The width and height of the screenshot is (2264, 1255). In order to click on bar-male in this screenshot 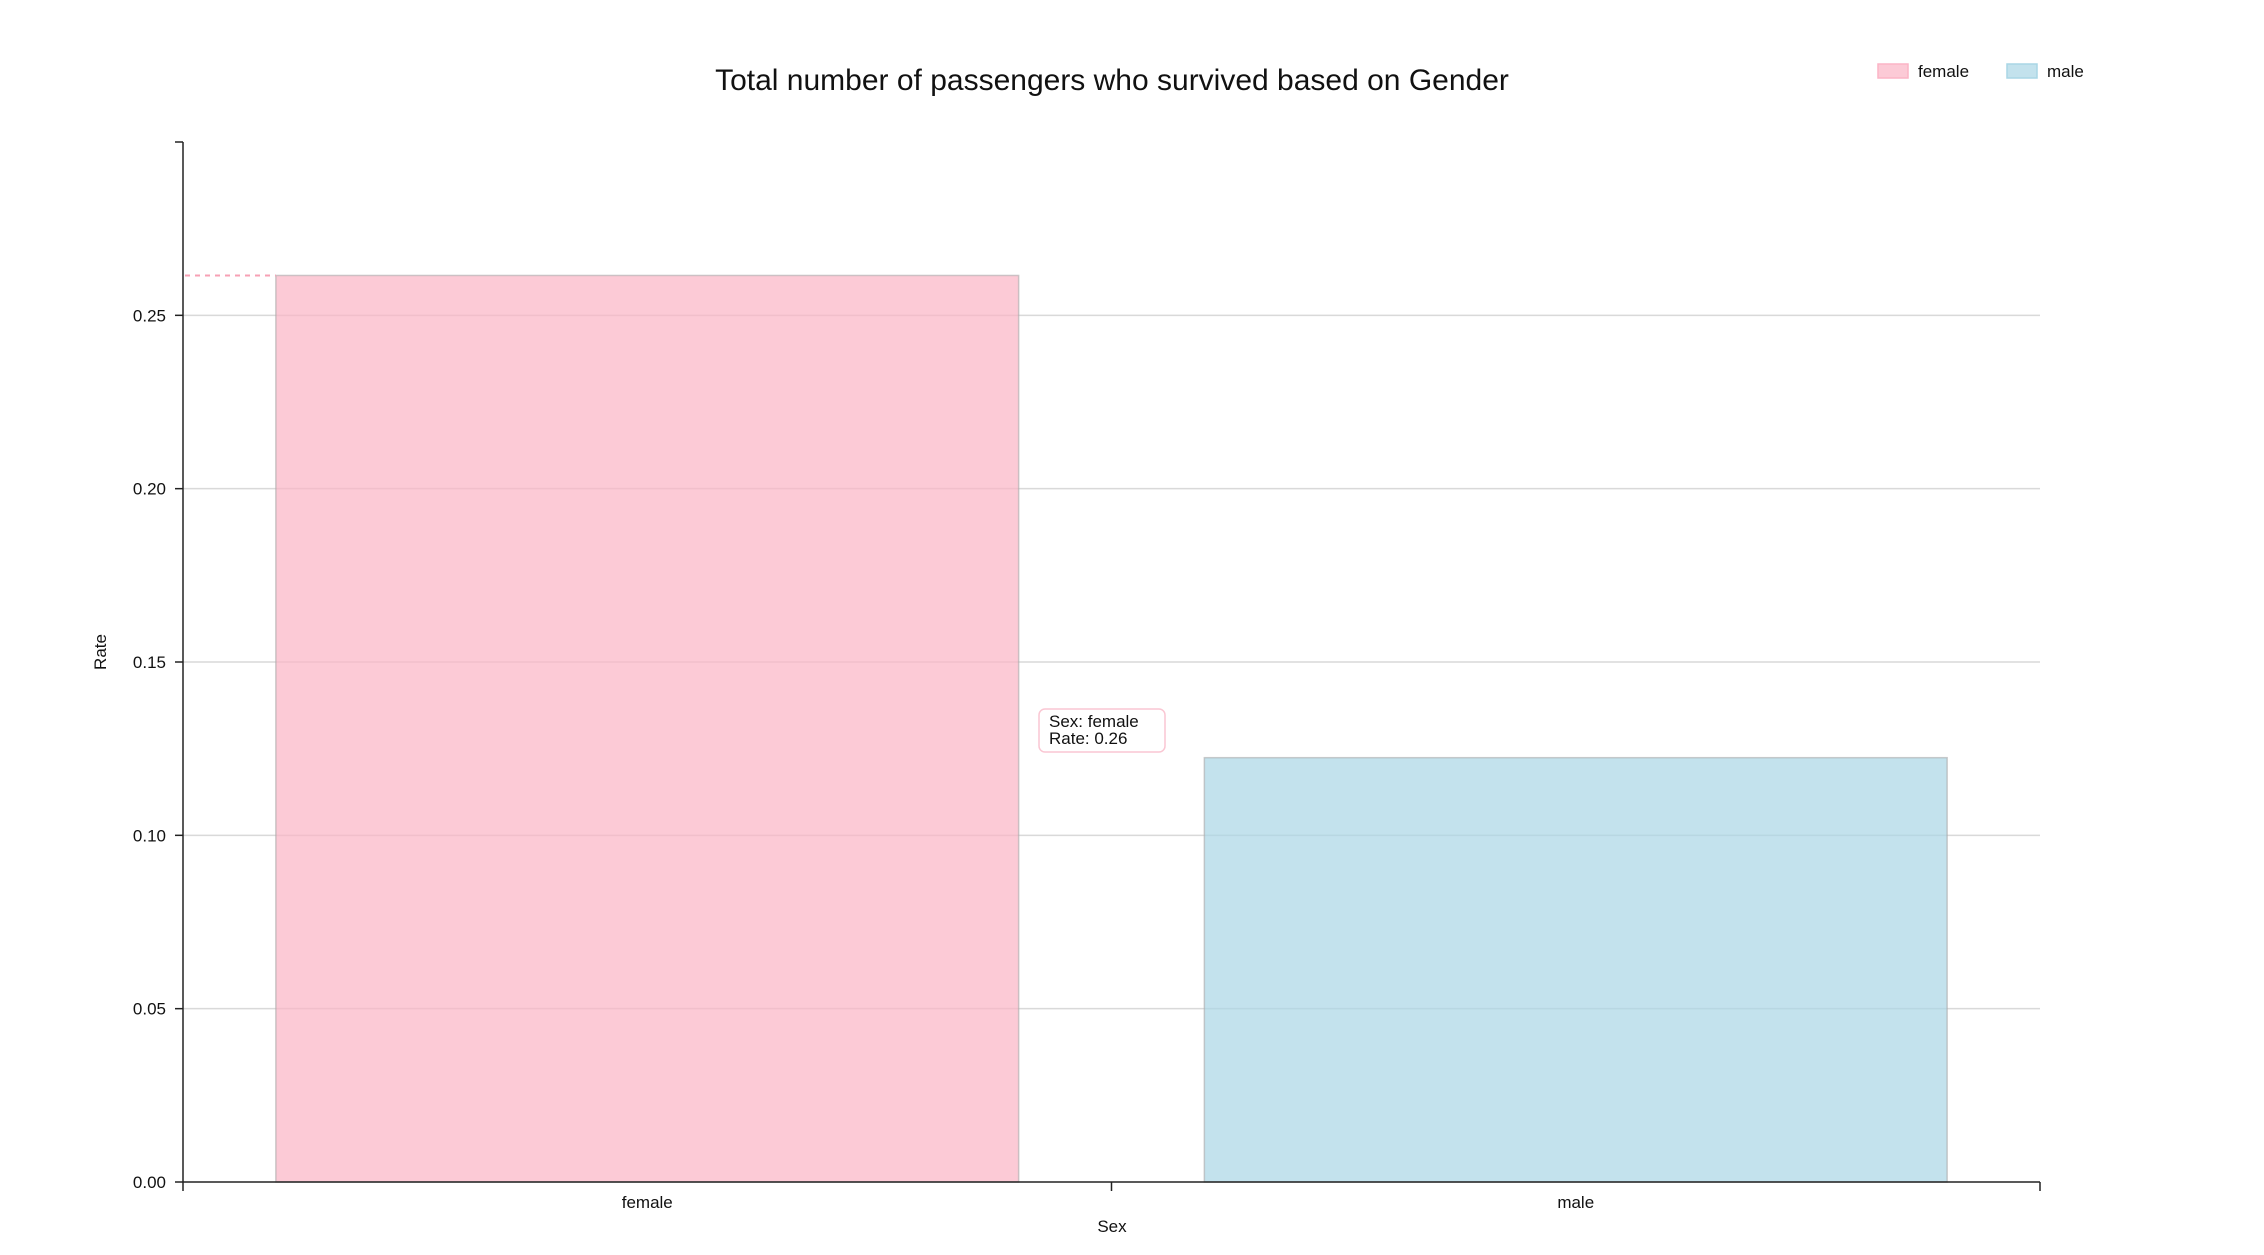, I will do `click(1575, 970)`.